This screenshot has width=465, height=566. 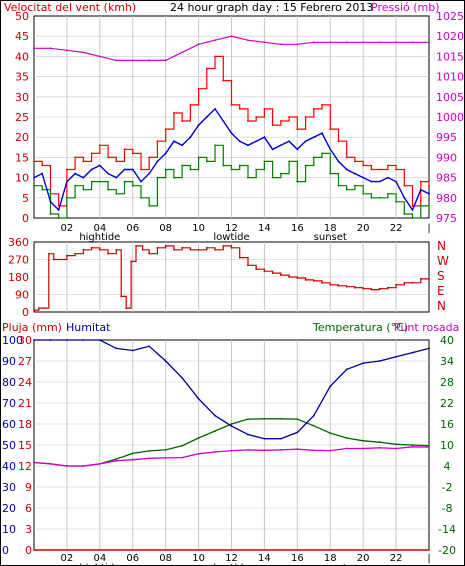 What do you see at coordinates (231, 277) in the screenshot?
I see `direction-series` at bounding box center [231, 277].